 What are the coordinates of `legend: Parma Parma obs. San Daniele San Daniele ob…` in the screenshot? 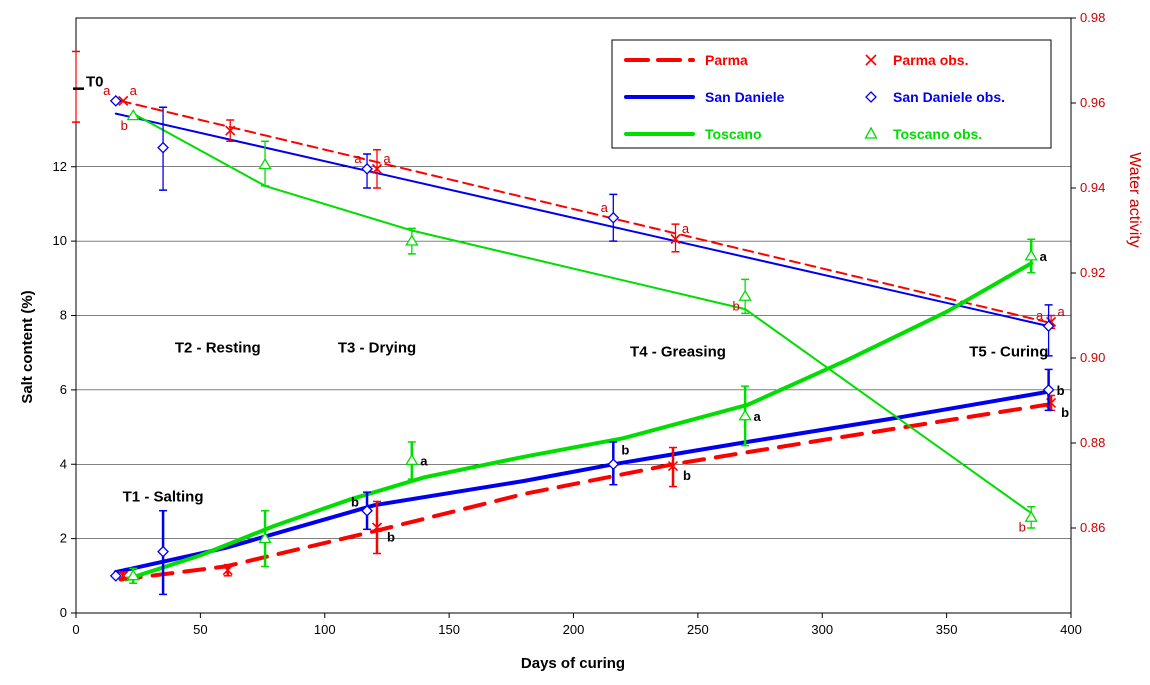 It's located at (831, 94).